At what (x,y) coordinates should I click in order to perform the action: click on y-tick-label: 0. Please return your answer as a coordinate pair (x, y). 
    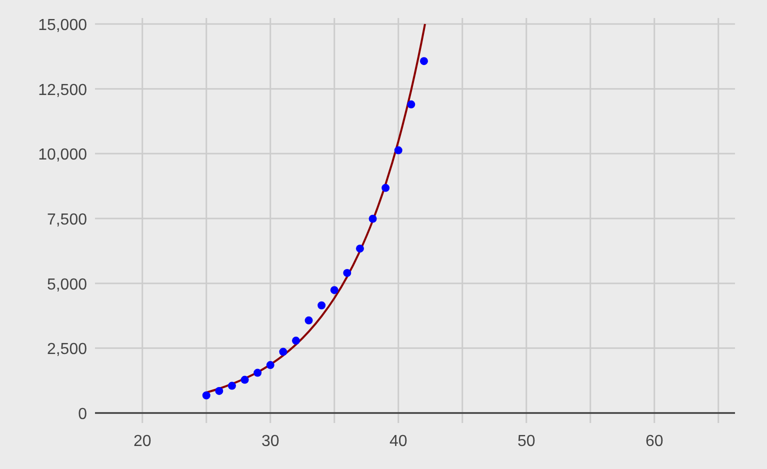
    Looking at the image, I should click on (83, 414).